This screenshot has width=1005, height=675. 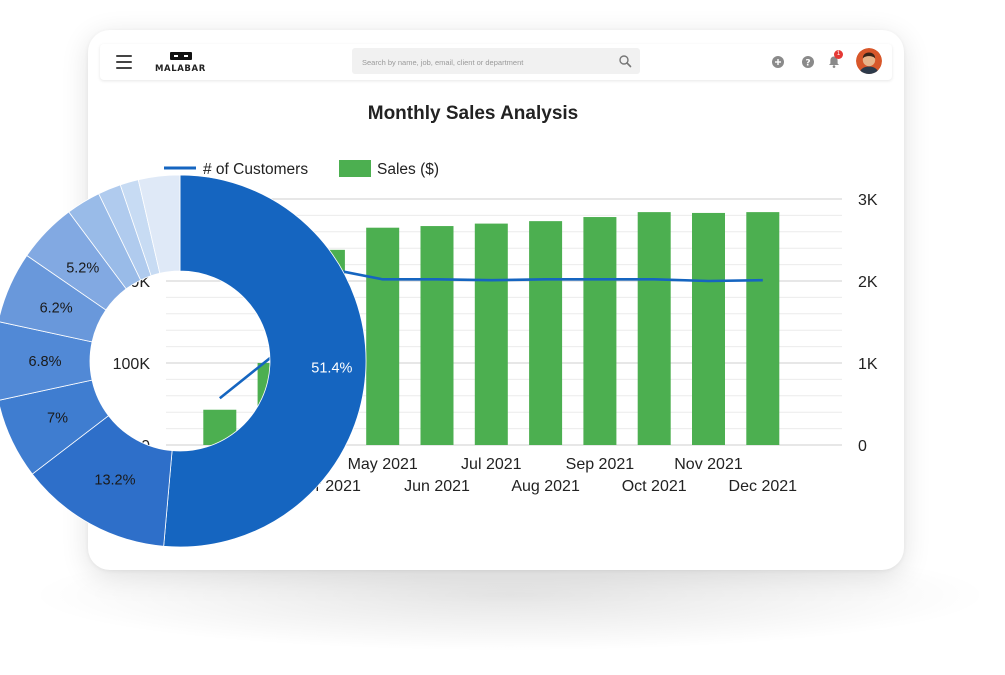 What do you see at coordinates (491, 464) in the screenshot?
I see `x-axis-tick-label: Jul 2021` at bounding box center [491, 464].